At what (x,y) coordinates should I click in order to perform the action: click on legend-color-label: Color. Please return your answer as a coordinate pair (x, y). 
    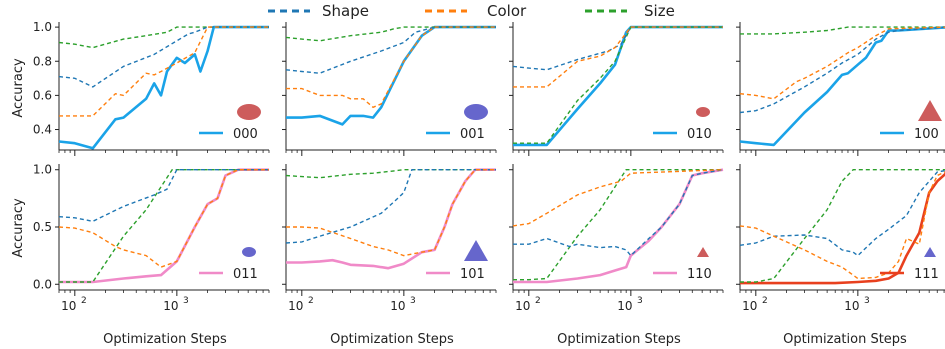
    Looking at the image, I should click on (507, 11).